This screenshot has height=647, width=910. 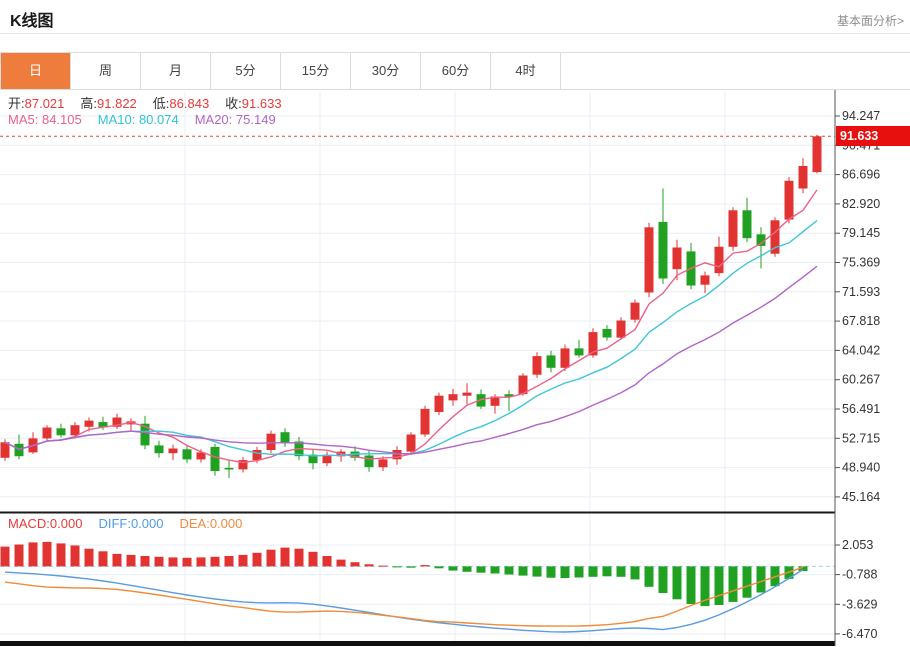 I want to click on low-label: 低:, so click(x=161, y=103).